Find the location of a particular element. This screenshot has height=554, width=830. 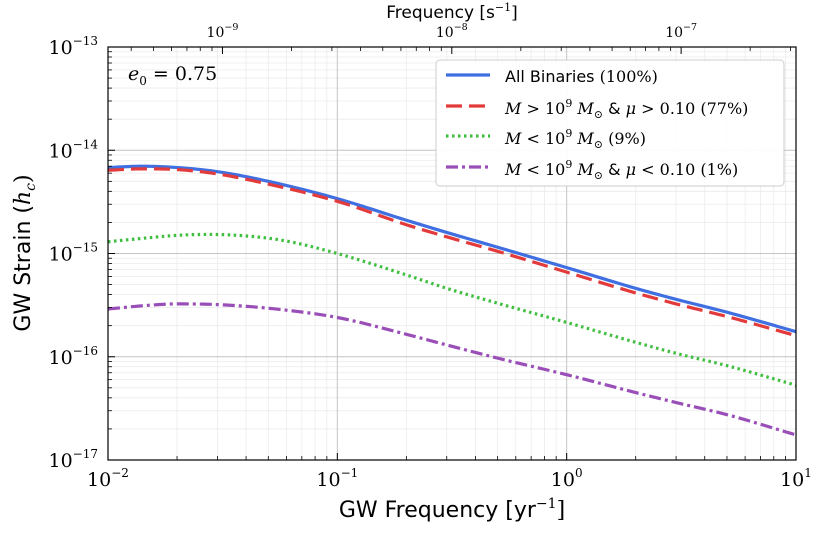

legend-label-light-low-mu: M < 109 M⊙ & μ < 0.10 (1%) is located at coordinates (621, 170).